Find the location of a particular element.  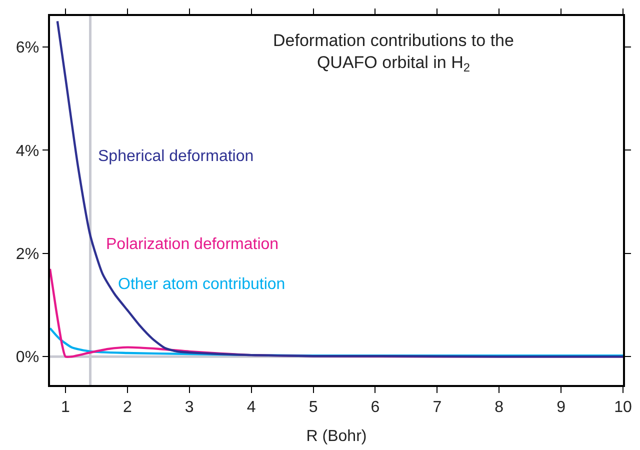

x-tick-label: 1 is located at coordinates (65, 407).